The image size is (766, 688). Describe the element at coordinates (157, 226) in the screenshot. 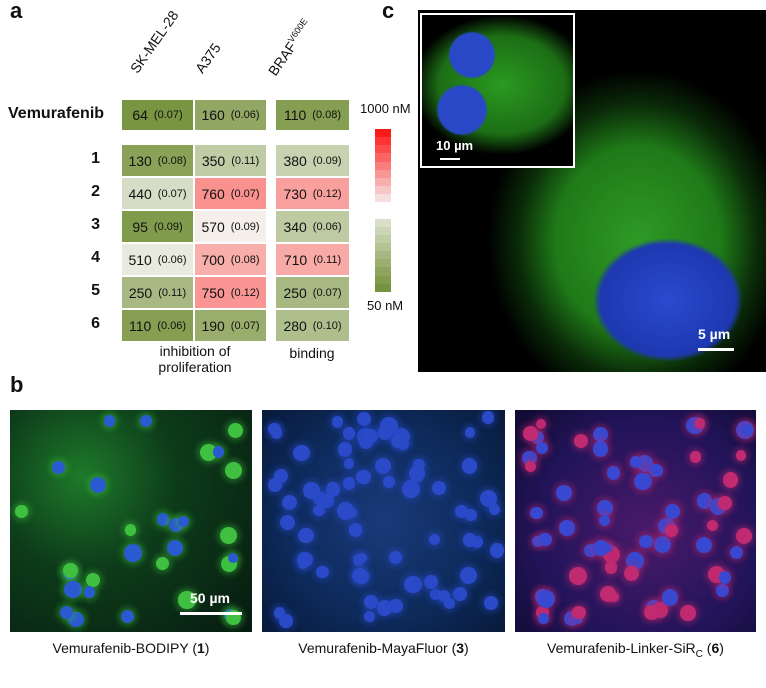

I see `table-cell: 95 (0.09)` at that location.